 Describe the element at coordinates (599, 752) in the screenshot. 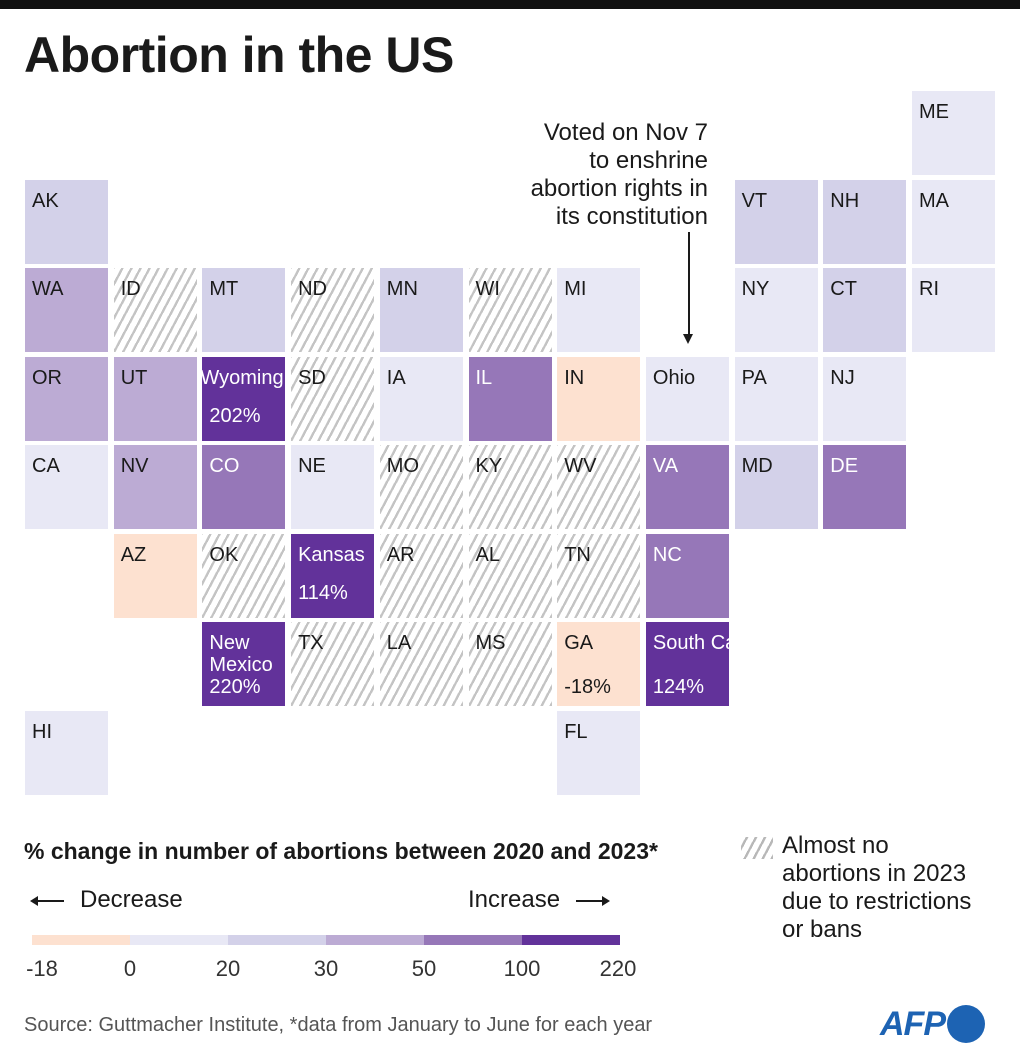

I see `state-tile-fl: FL` at that location.